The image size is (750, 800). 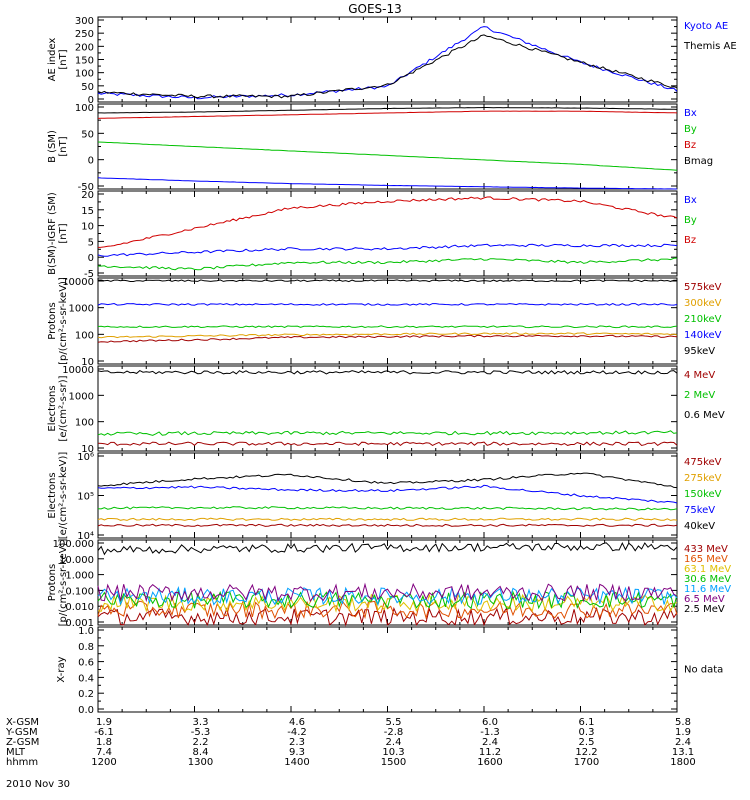 I want to click on footer-date: 2010 Nov 30, so click(x=38, y=784).